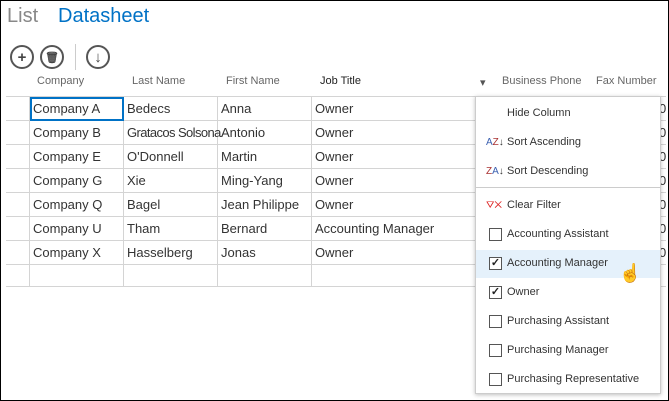 This screenshot has height=401, width=669. I want to click on column-dropdown-arrow-icon: ▾, so click(483, 83).